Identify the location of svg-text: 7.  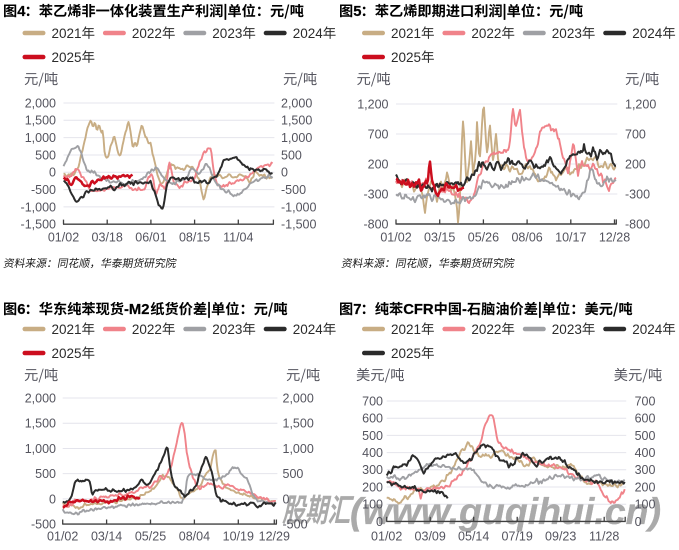
(357, 310).